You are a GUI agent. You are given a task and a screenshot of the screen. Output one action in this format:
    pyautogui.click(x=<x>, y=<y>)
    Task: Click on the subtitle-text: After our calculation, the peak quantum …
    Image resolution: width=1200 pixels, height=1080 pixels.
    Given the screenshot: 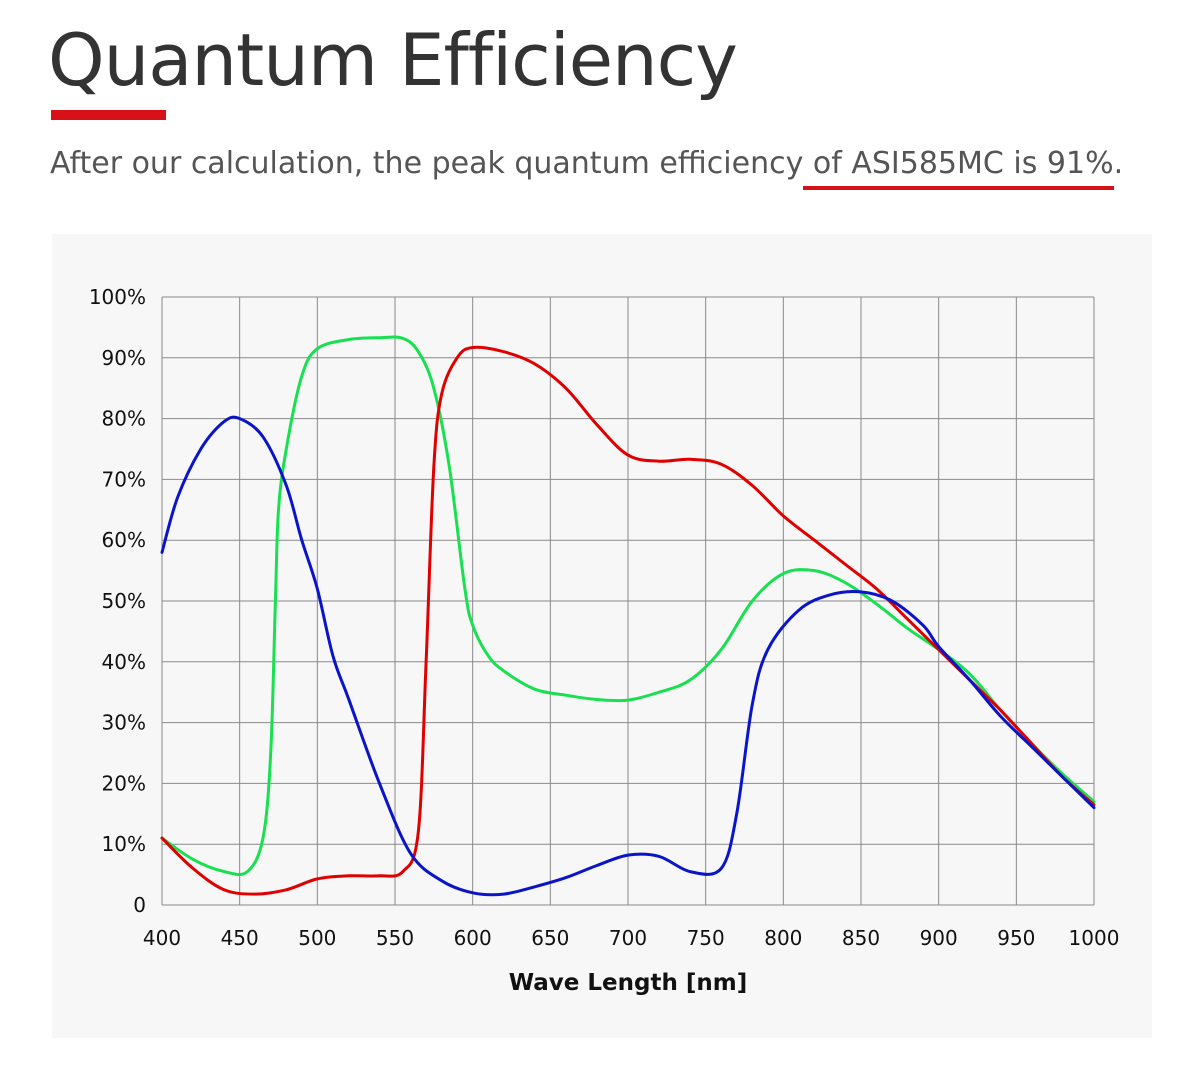 What is the action you would take?
    pyautogui.click(x=427, y=163)
    